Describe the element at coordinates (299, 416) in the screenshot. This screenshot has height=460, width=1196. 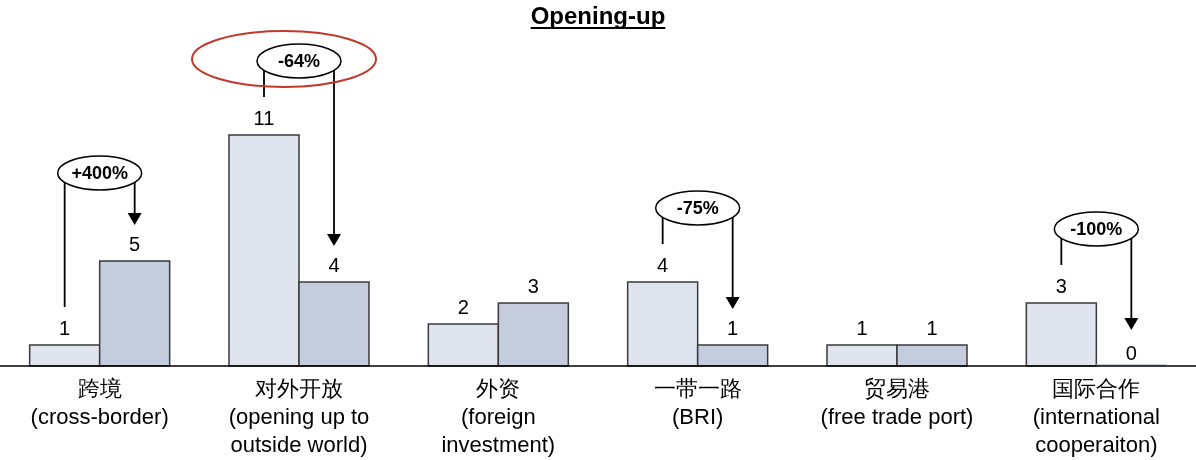
I see `x-tick-label: 对外开放 (opening up to outside world)` at that location.